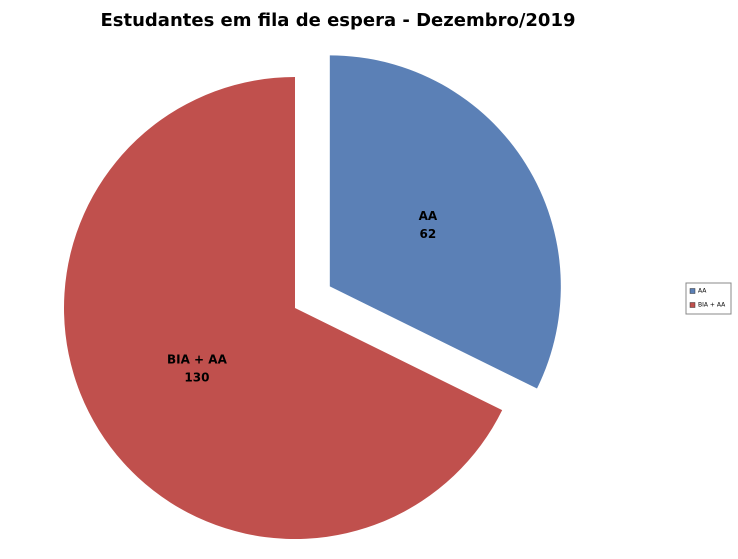  Describe the element at coordinates (702, 291) in the screenshot. I see `legend-label: AA` at that location.